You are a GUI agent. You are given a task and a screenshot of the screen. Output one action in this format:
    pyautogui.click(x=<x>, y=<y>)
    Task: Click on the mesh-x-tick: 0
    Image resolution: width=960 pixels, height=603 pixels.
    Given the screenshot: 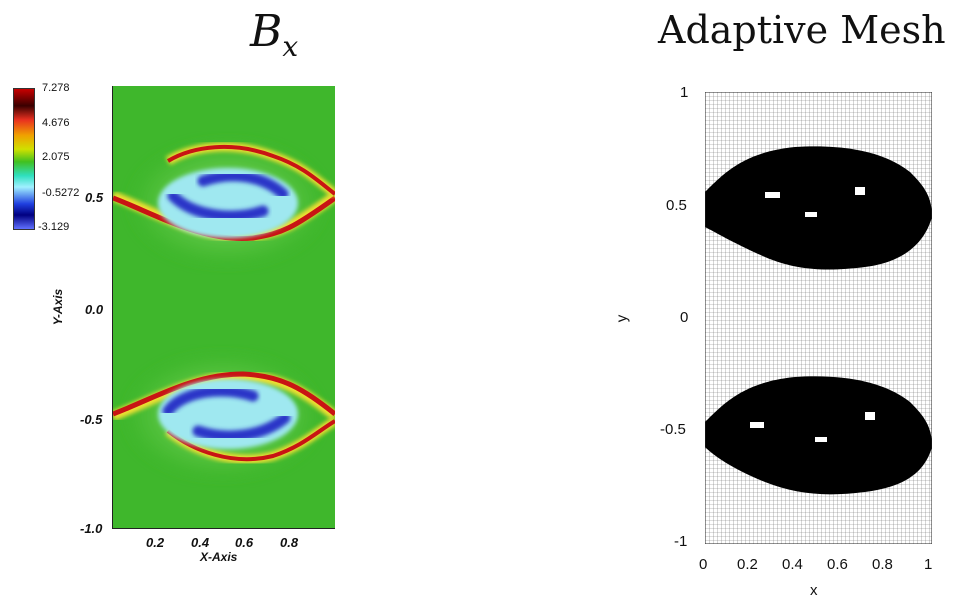 What is the action you would take?
    pyautogui.click(x=703, y=564)
    